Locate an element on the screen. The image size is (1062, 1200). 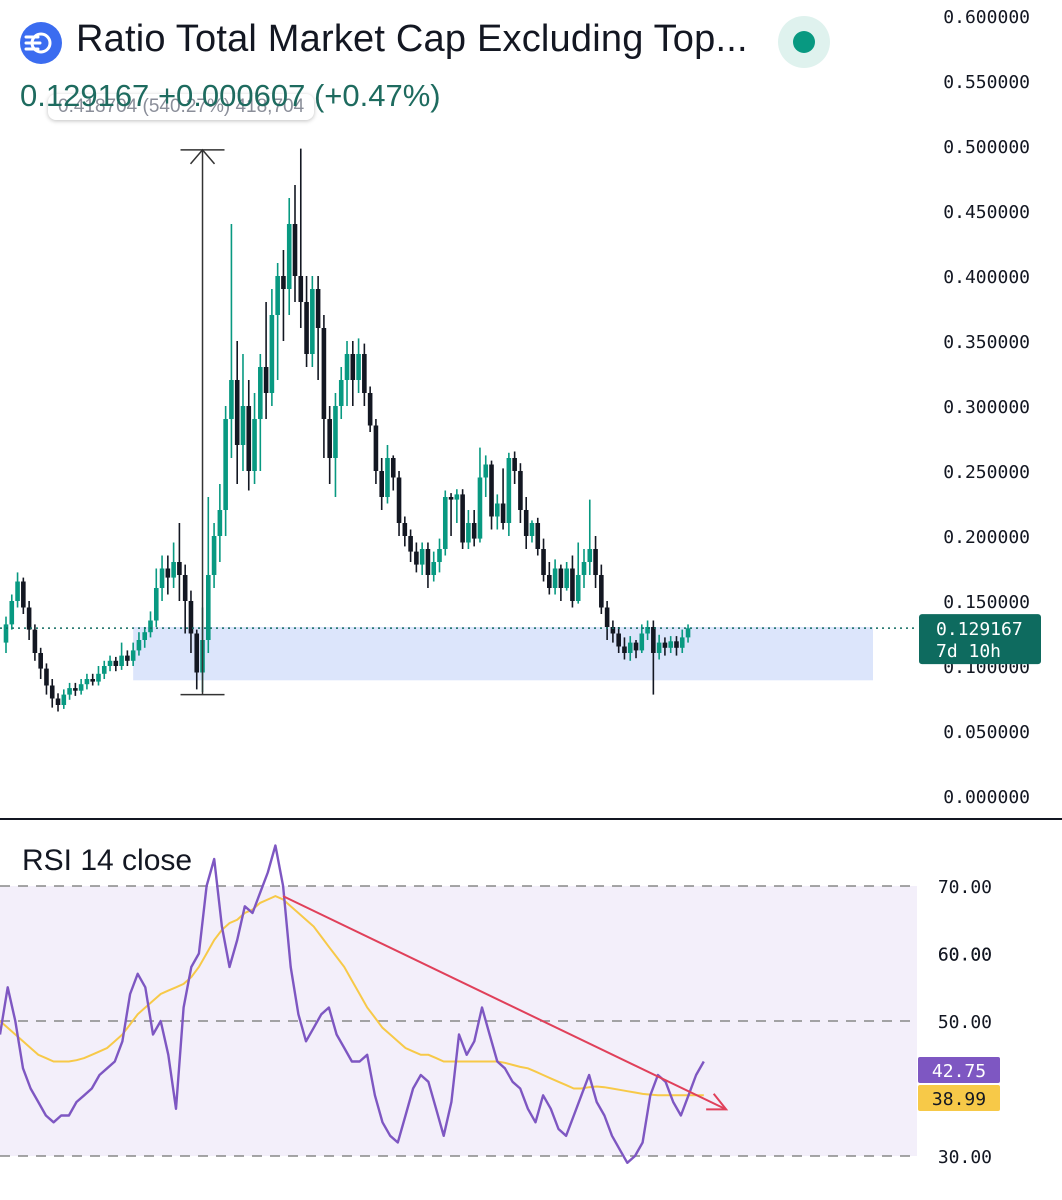
price-tick-label: 0.300000 is located at coordinates (986, 407).